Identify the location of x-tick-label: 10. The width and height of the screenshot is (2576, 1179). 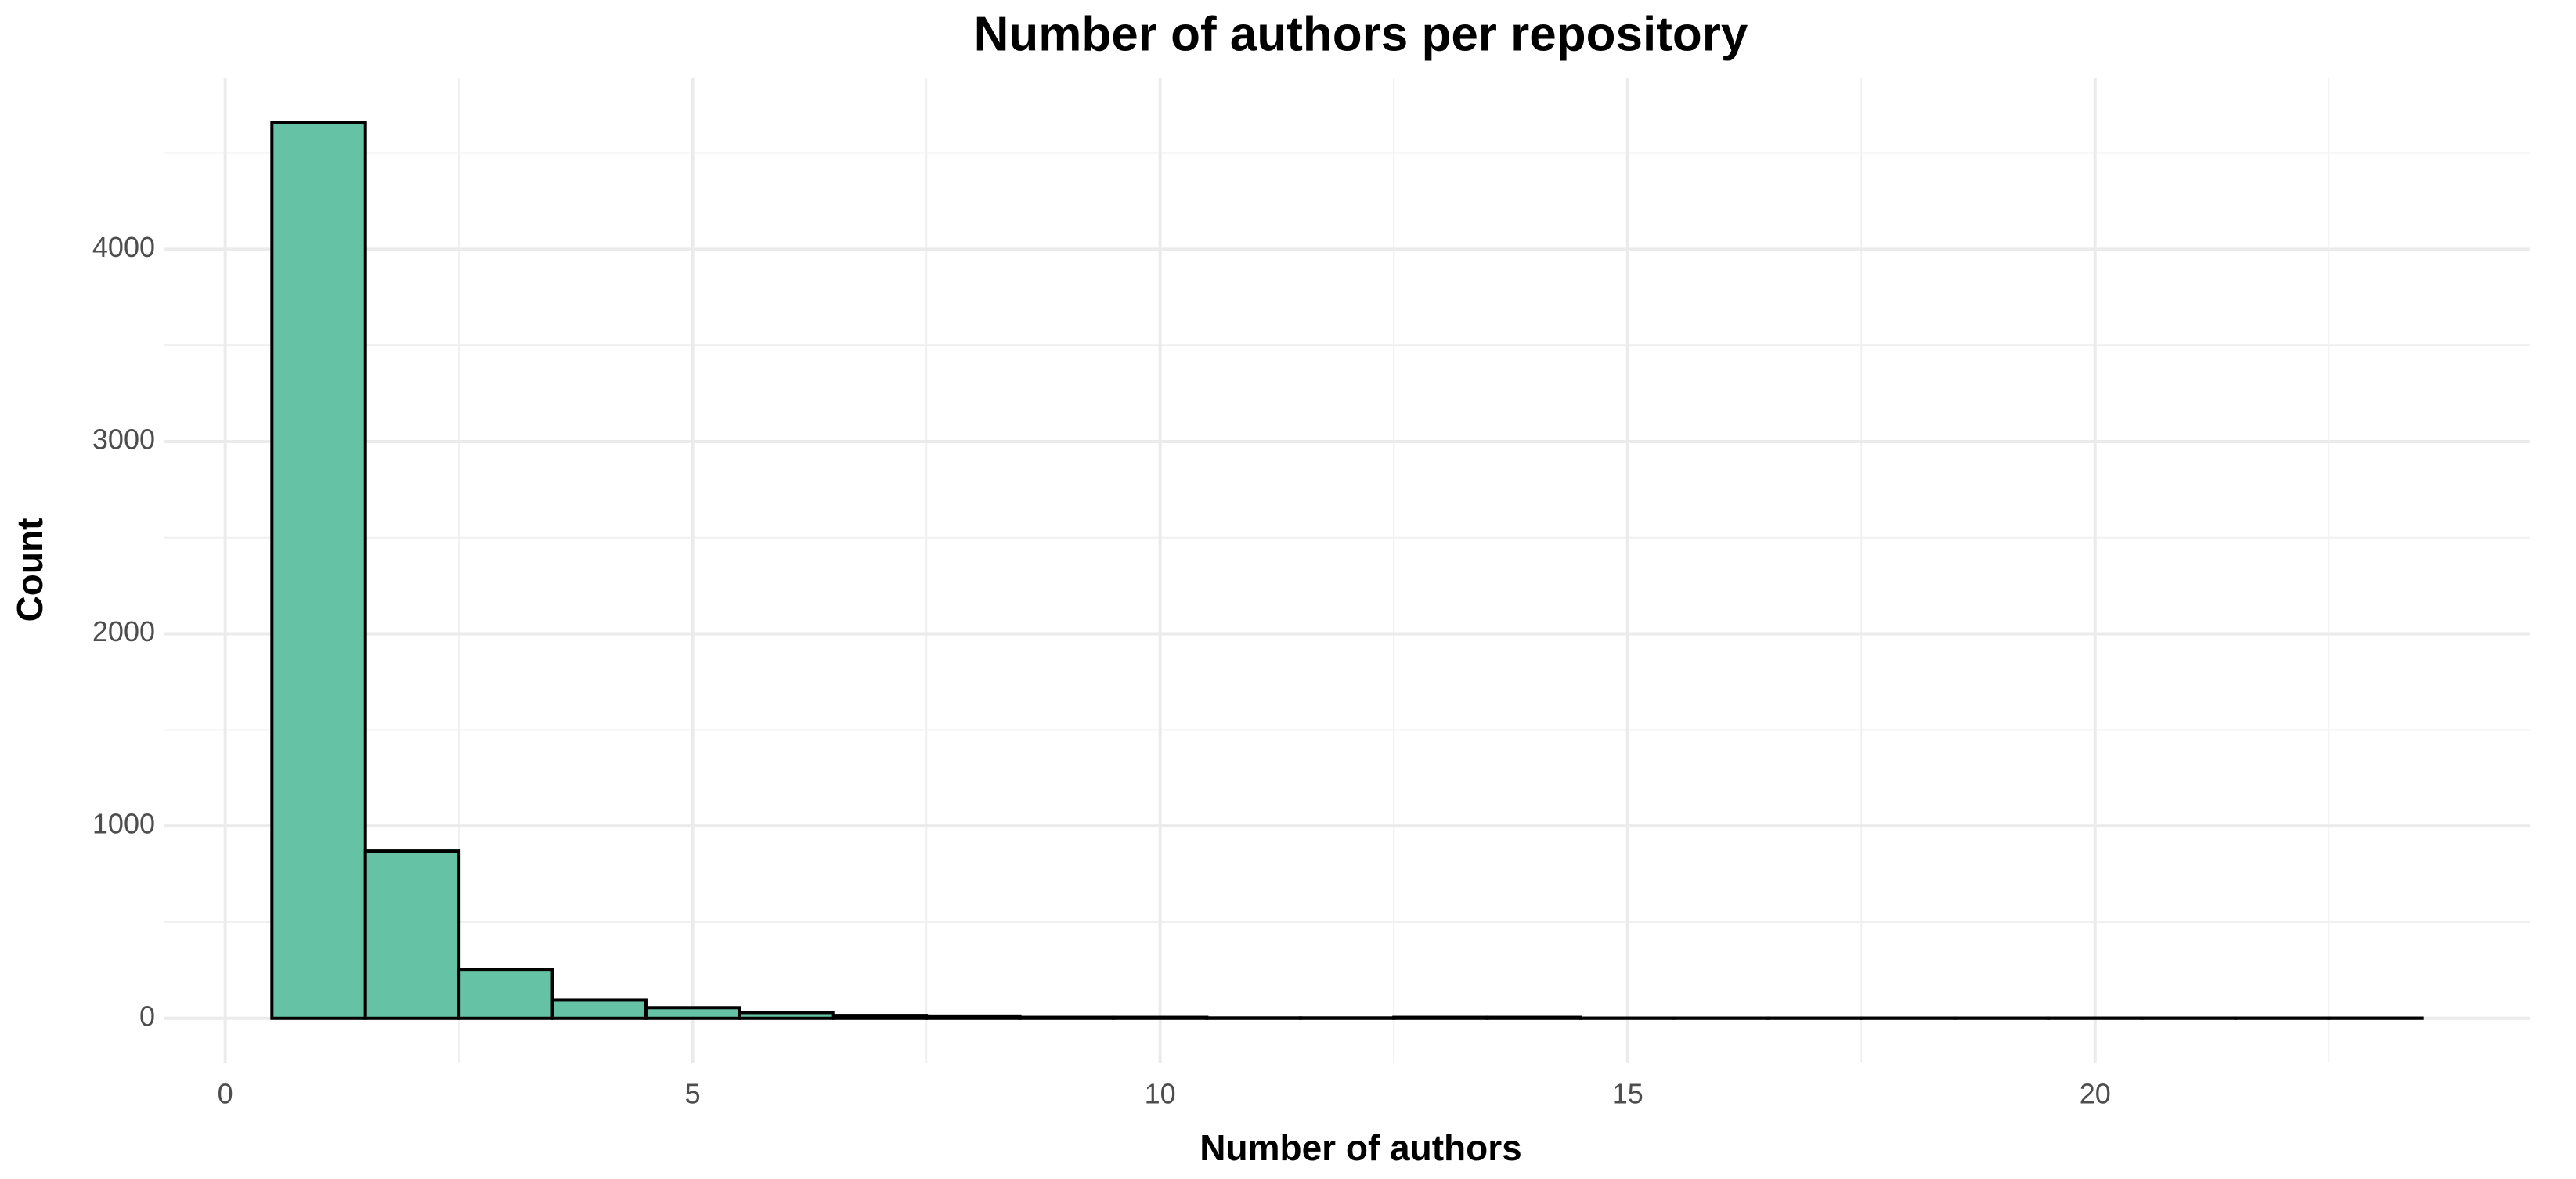
(1160, 1094).